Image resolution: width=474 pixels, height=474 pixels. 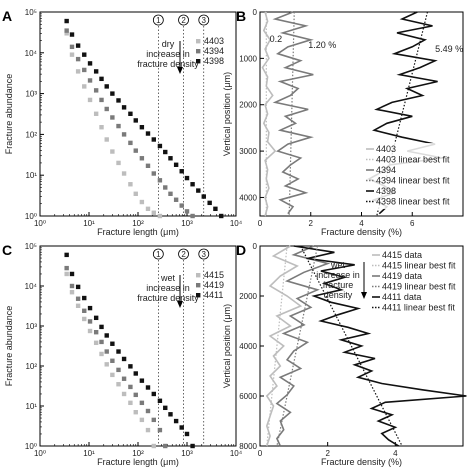 I want to click on panel-label: B, so click(x=241, y=16).